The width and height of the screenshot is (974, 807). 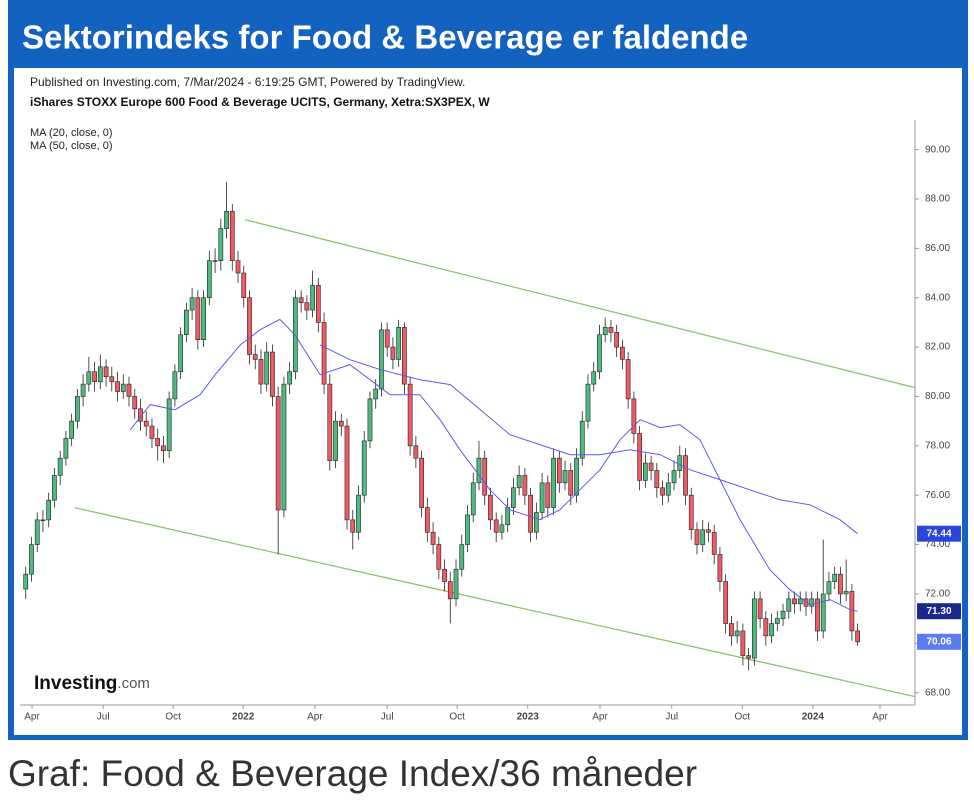 I want to click on legend-entry: MA (50, close, 0), so click(x=71, y=146).